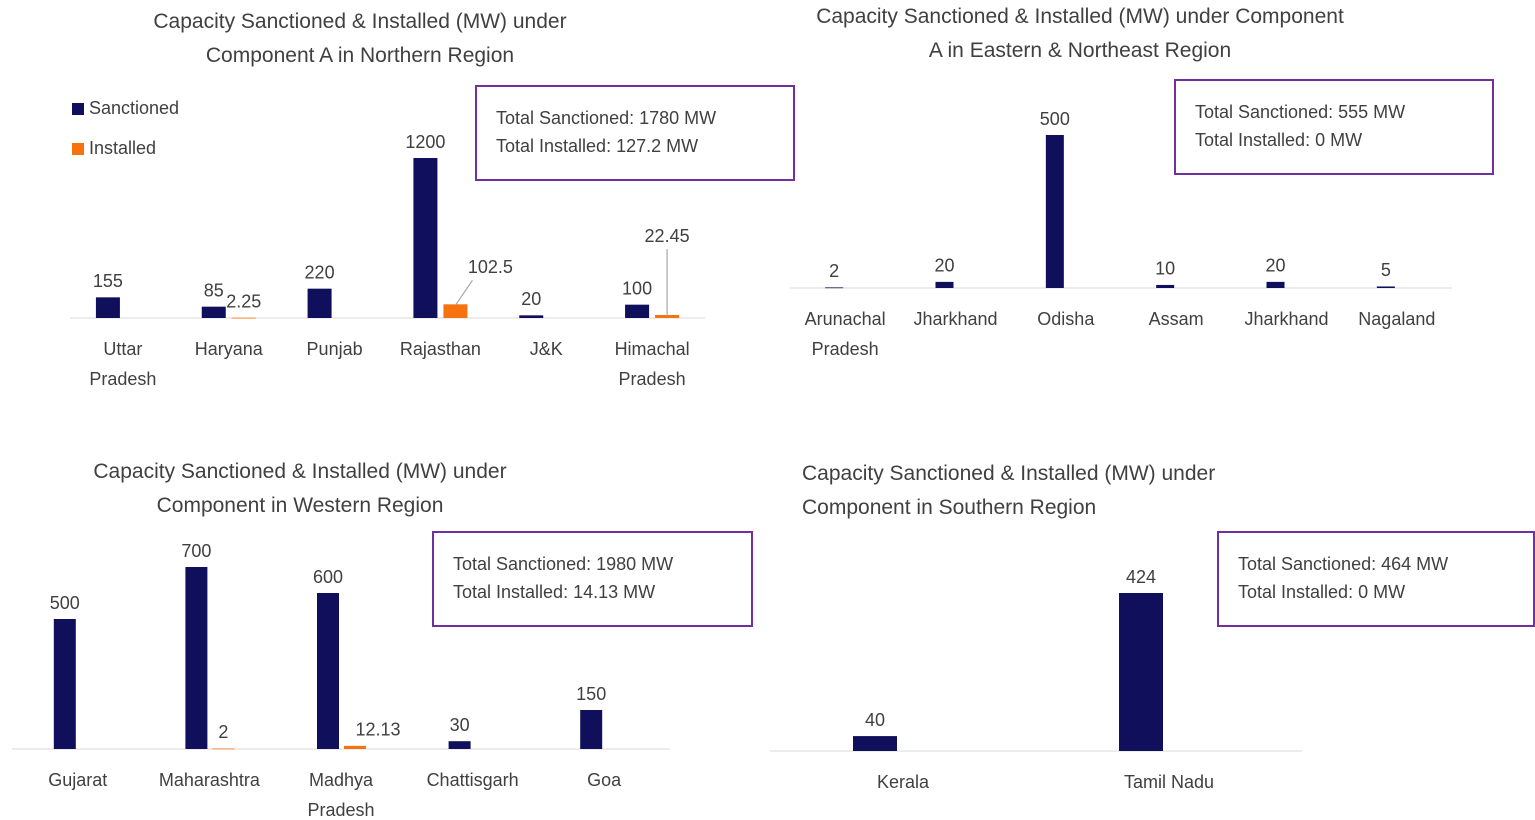 Image resolution: width=1535 pixels, height=820 pixels. I want to click on value-label: 85, so click(214, 290).